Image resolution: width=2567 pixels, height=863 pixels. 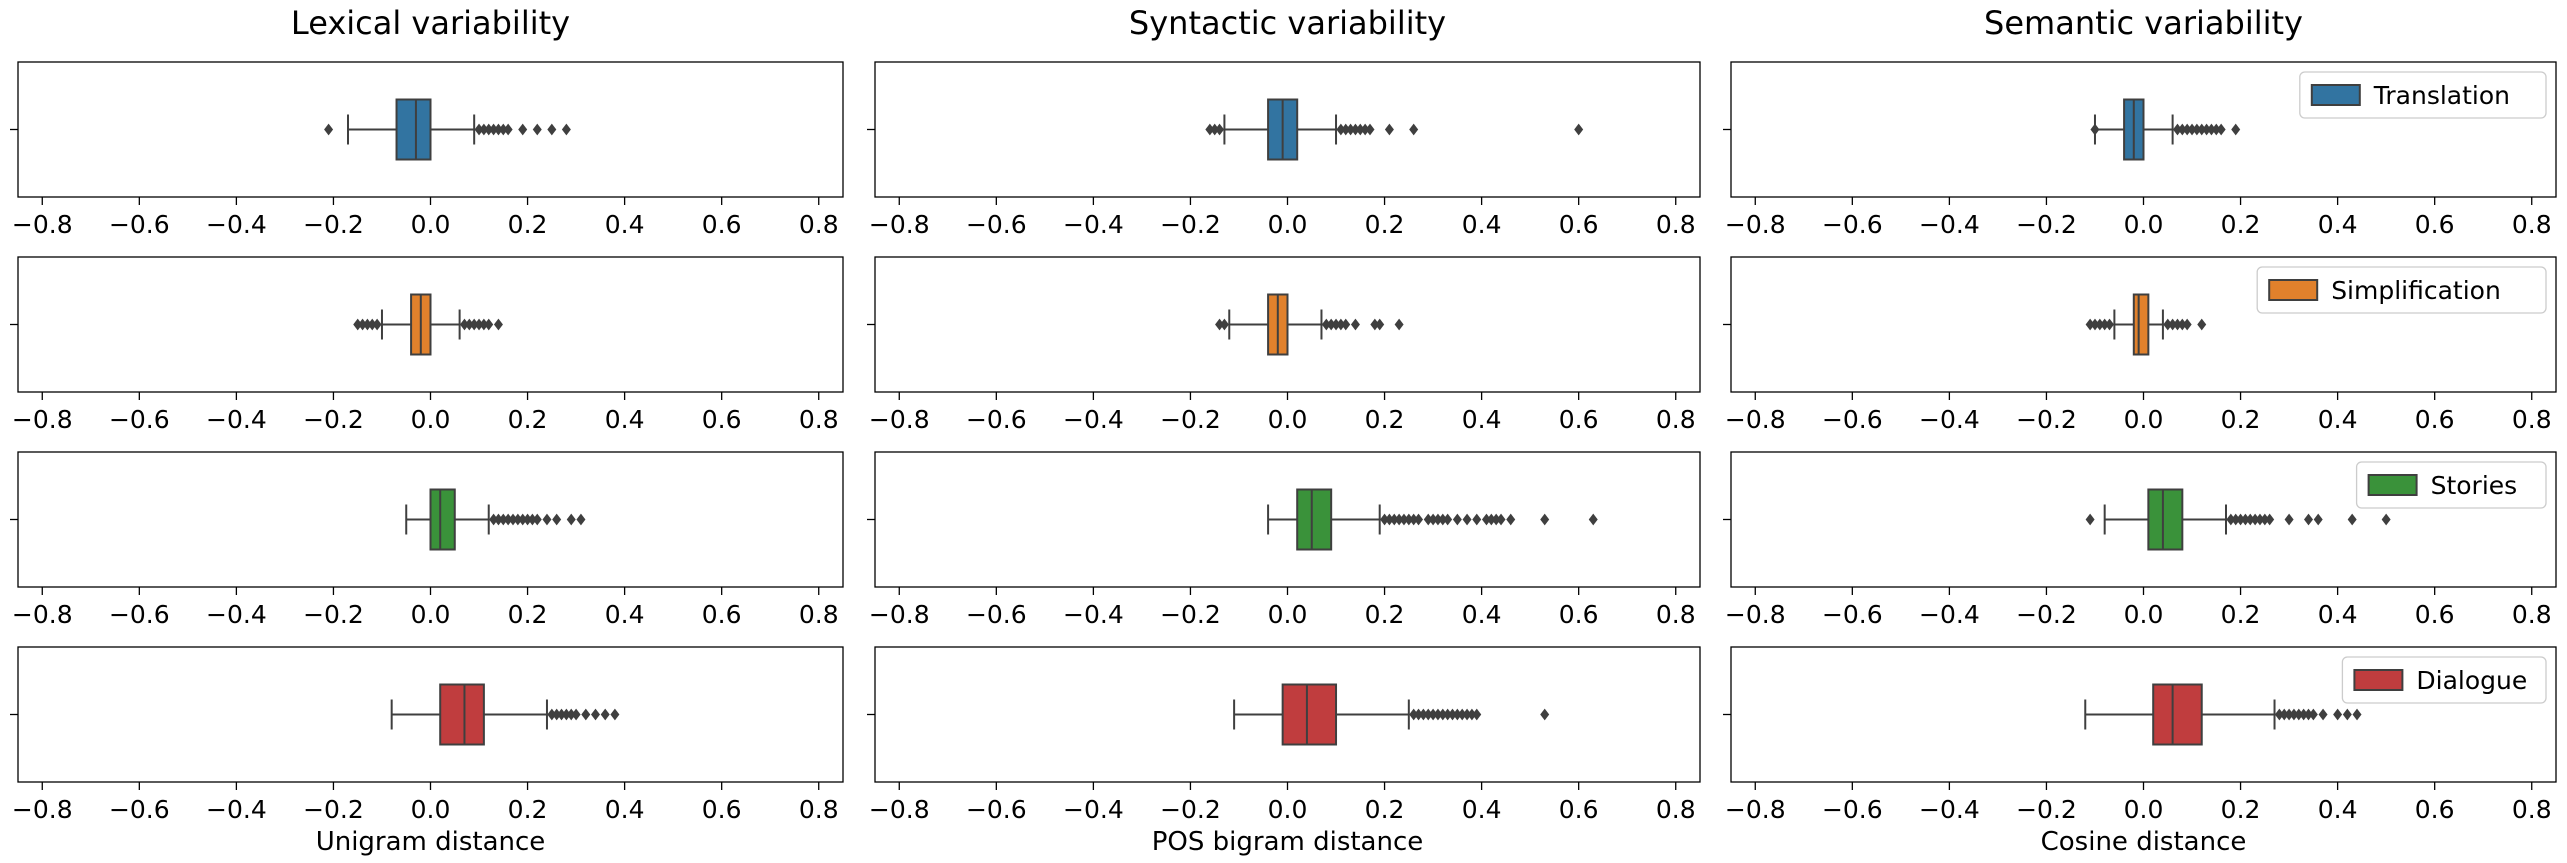 What do you see at coordinates (2144, 842) in the screenshot?
I see `x-axis-label: Cosine distance` at bounding box center [2144, 842].